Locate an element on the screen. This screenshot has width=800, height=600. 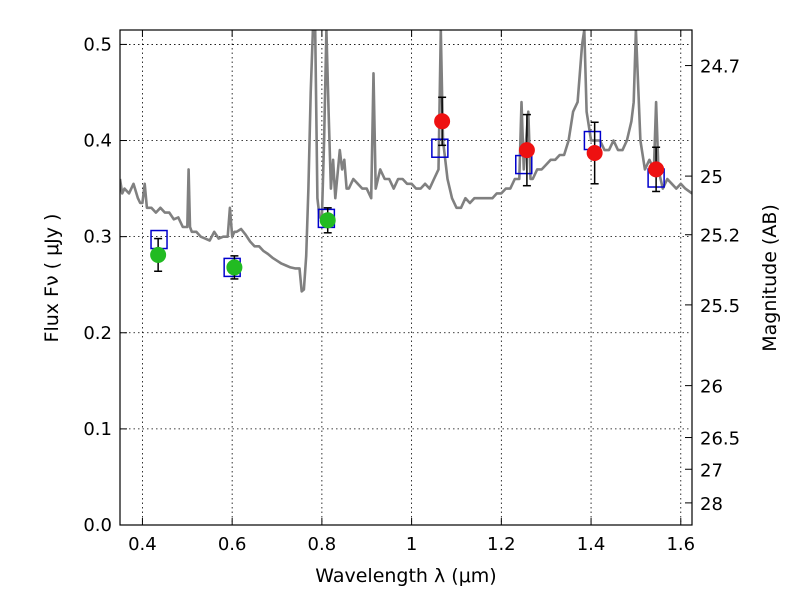
magnitude-tick-label: 26.5 is located at coordinates (720, 439).